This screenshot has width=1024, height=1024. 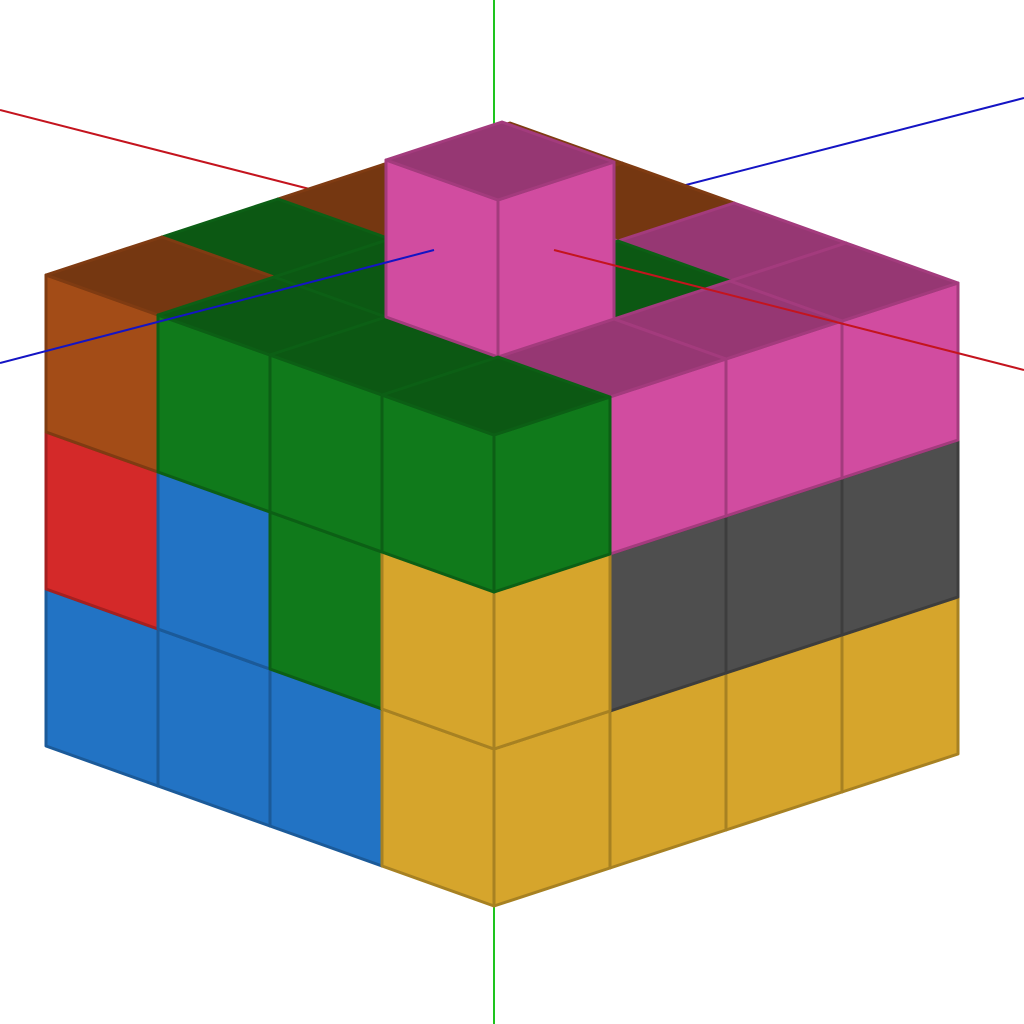 What do you see at coordinates (500, 239) in the screenshot?
I see `voxel-cube-pink` at bounding box center [500, 239].